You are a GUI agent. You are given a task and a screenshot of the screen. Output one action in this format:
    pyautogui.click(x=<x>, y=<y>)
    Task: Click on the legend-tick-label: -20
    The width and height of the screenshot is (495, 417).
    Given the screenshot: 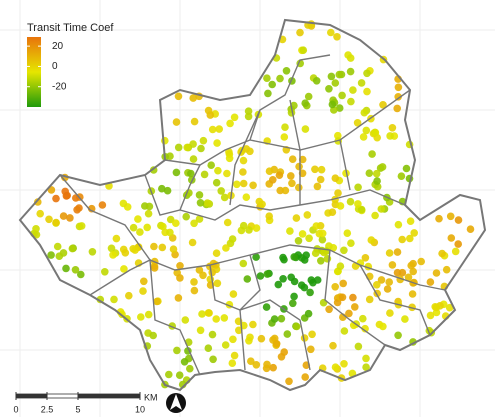 What is the action you would take?
    pyautogui.click(x=59, y=86)
    